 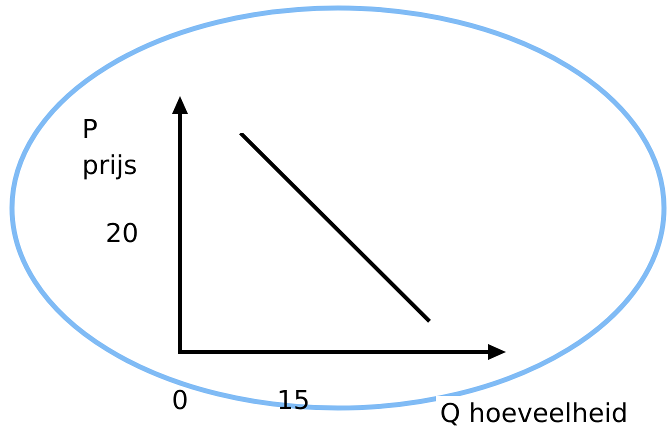 I want to click on x-tick-label: 15, so click(x=293, y=401).